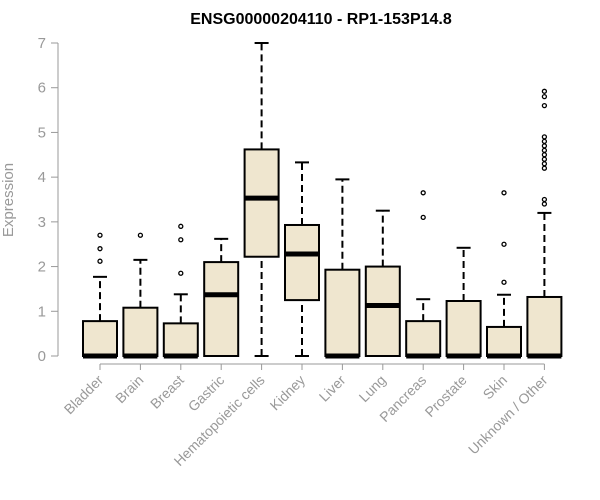 The image size is (600, 500). I want to click on y-tick-label: 5, so click(42, 132).